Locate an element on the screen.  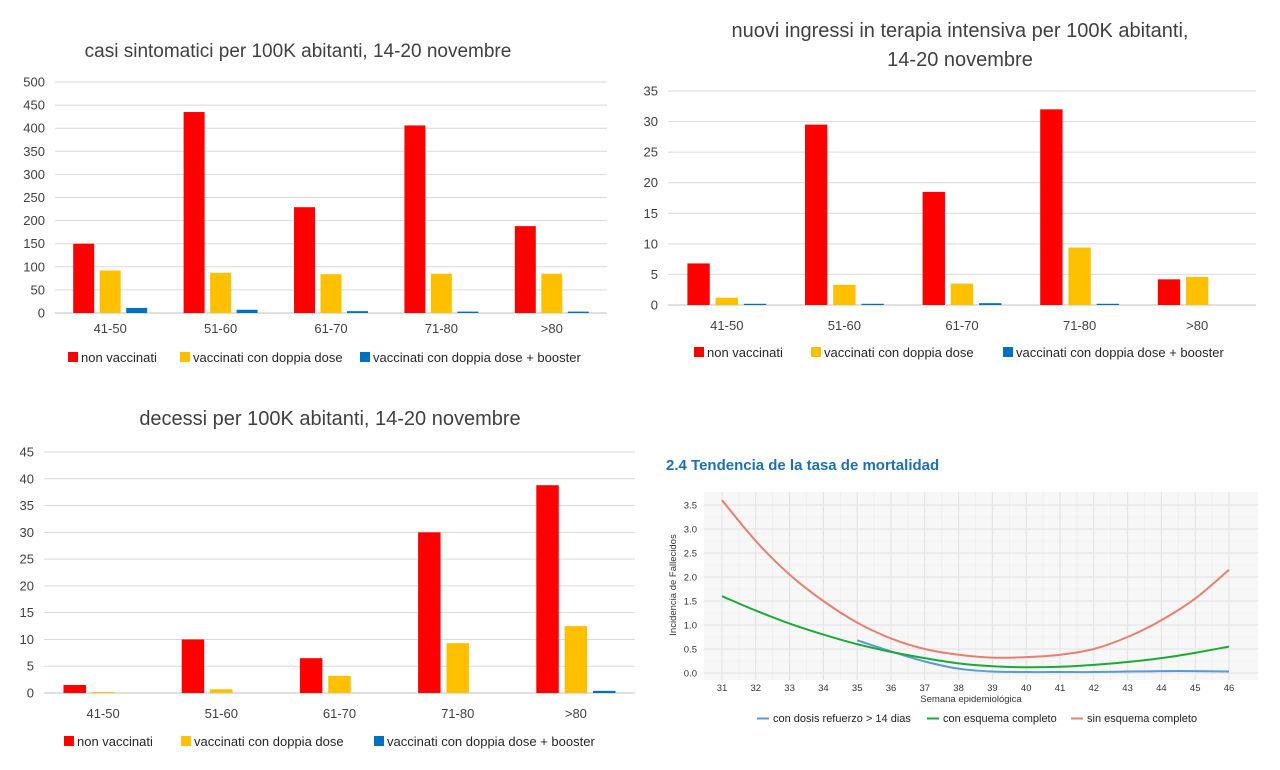
x-category-label: >80 is located at coordinates (1197, 325).